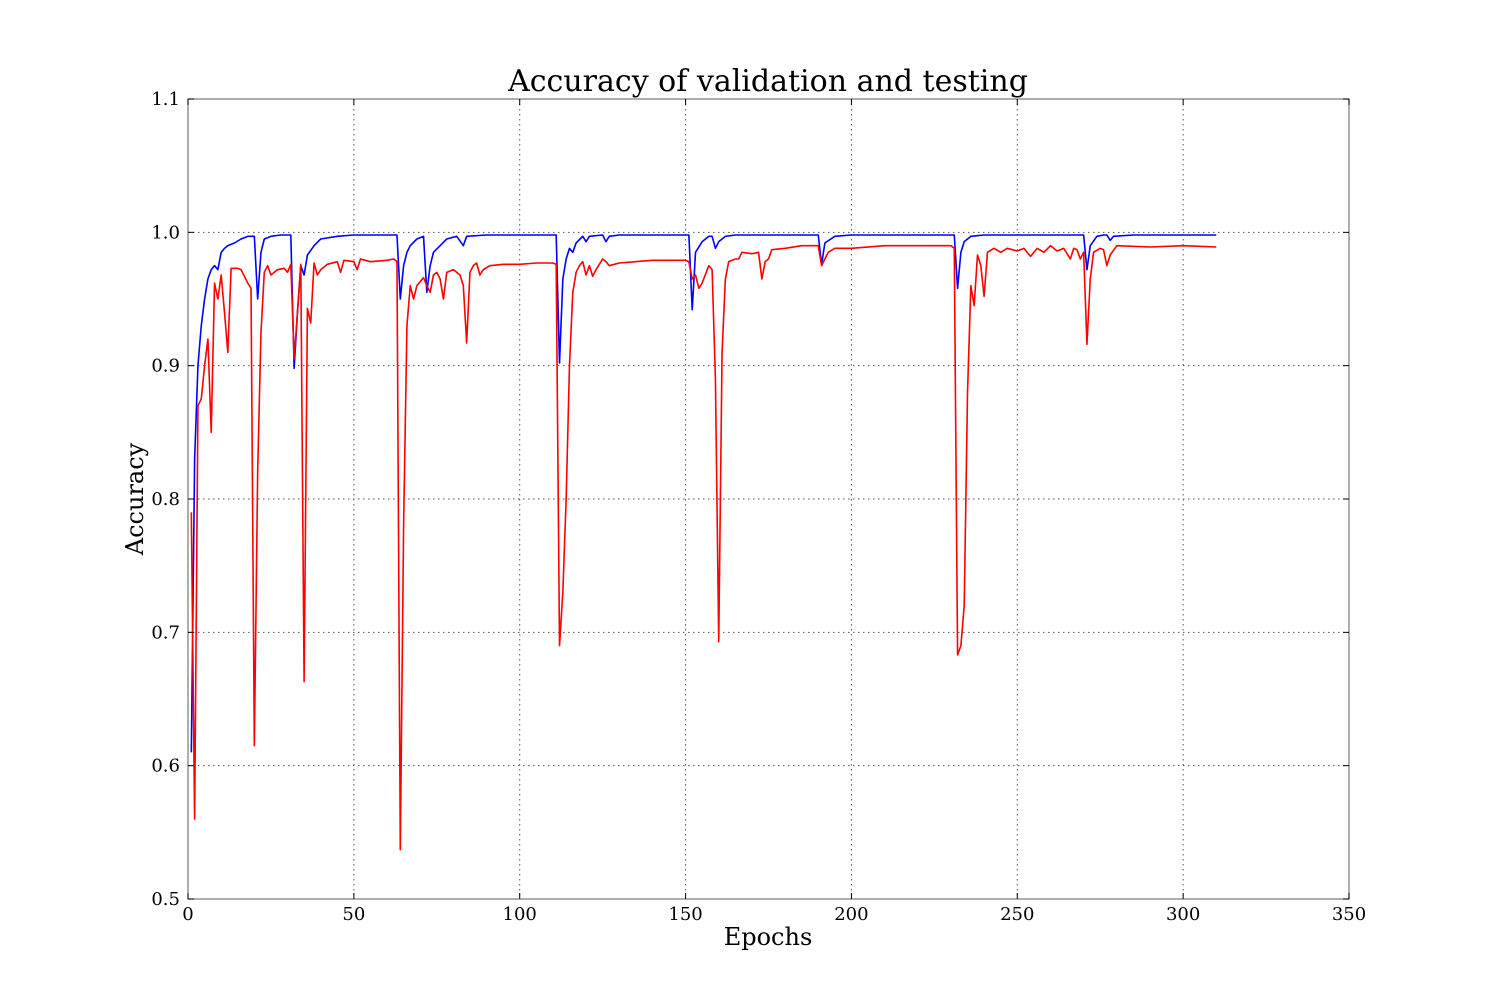 The width and height of the screenshot is (1500, 1005). I want to click on y-tick-label: 1.1, so click(165, 99).